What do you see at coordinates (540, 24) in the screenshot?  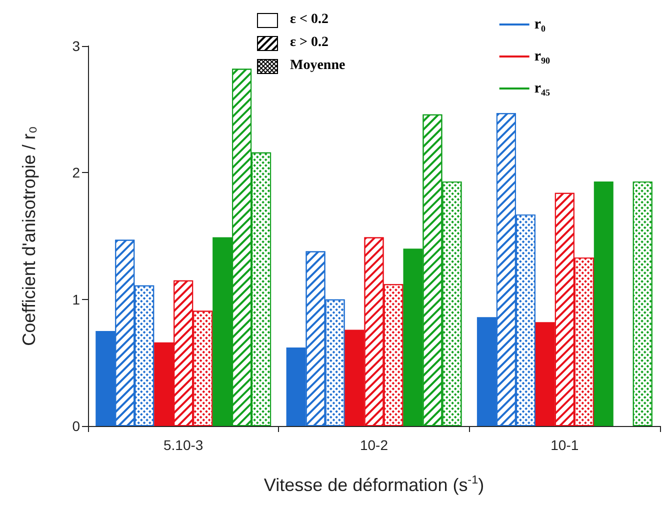 I see `legend-label: r₀` at bounding box center [540, 24].